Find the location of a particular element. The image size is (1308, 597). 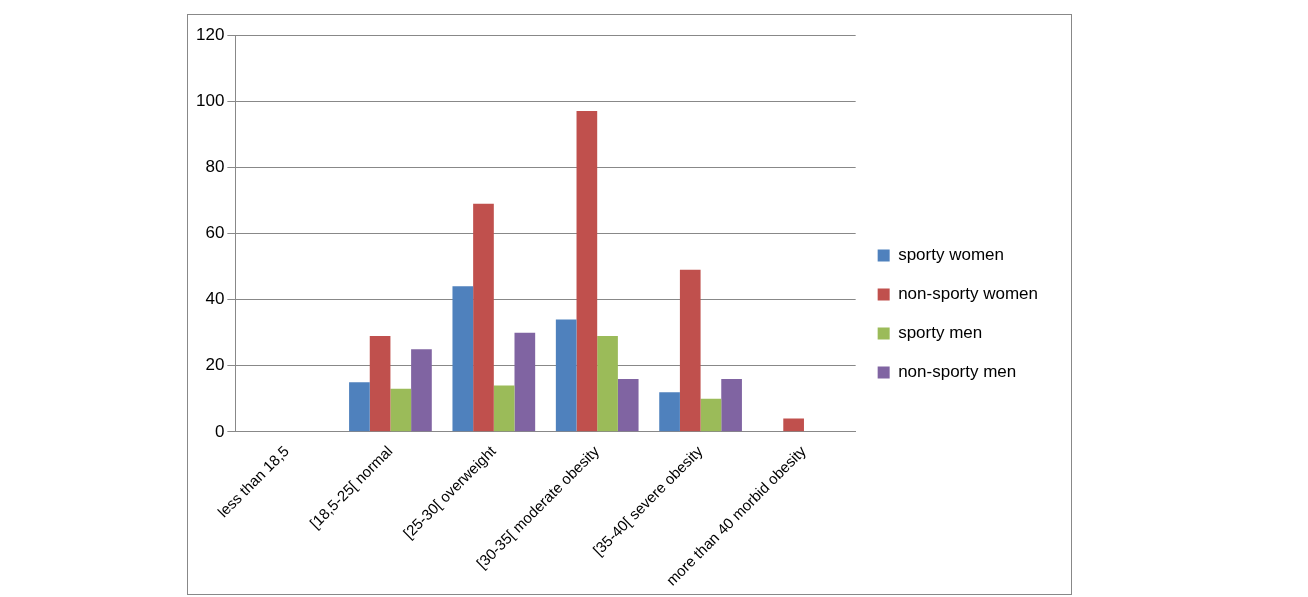

y-tick-label: 20 is located at coordinates (215, 365).